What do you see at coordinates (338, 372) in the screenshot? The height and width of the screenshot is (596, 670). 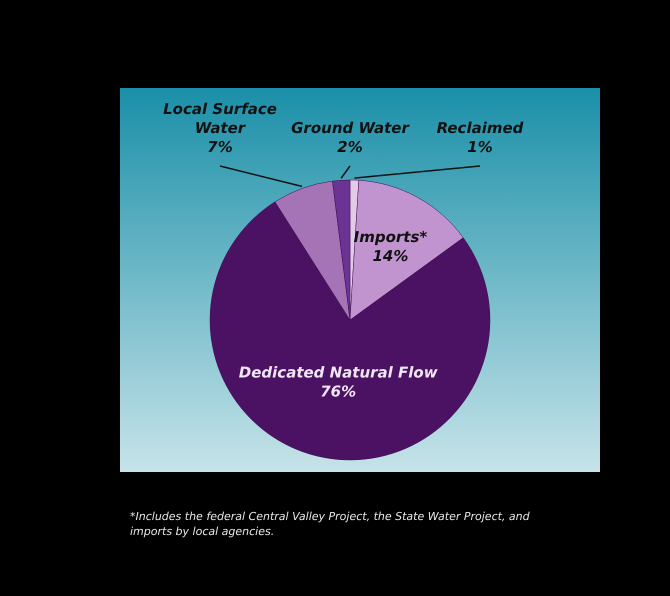 I see `slice-label: Dedicated Natural Flow` at bounding box center [338, 372].